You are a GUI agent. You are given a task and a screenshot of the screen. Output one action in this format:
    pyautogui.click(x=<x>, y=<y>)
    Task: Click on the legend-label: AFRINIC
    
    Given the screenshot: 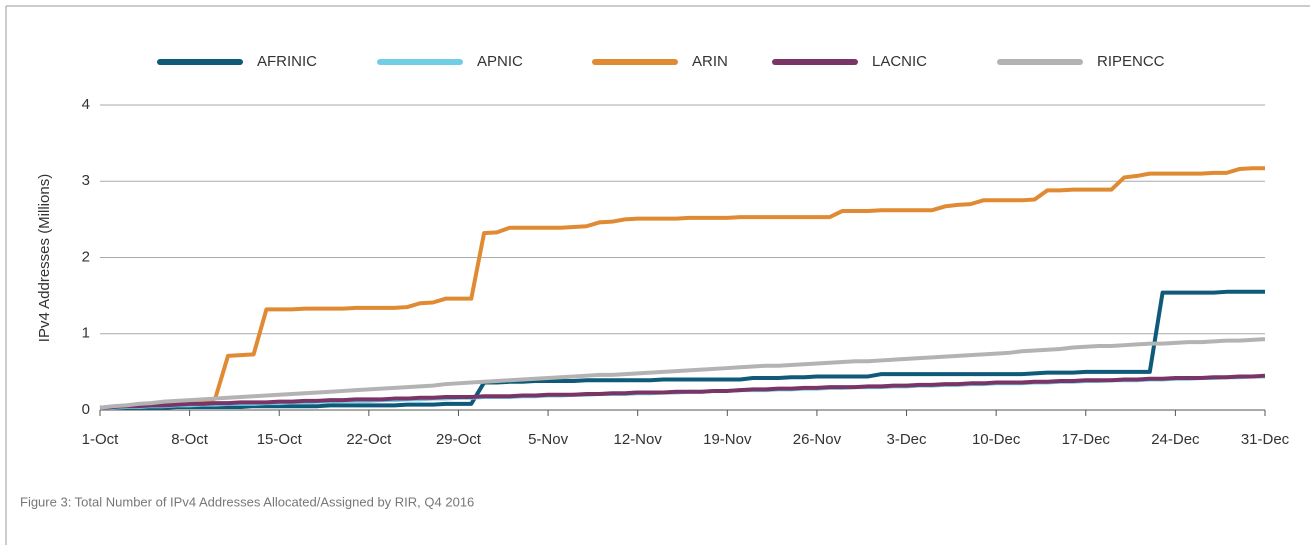 What is the action you would take?
    pyautogui.click(x=287, y=61)
    